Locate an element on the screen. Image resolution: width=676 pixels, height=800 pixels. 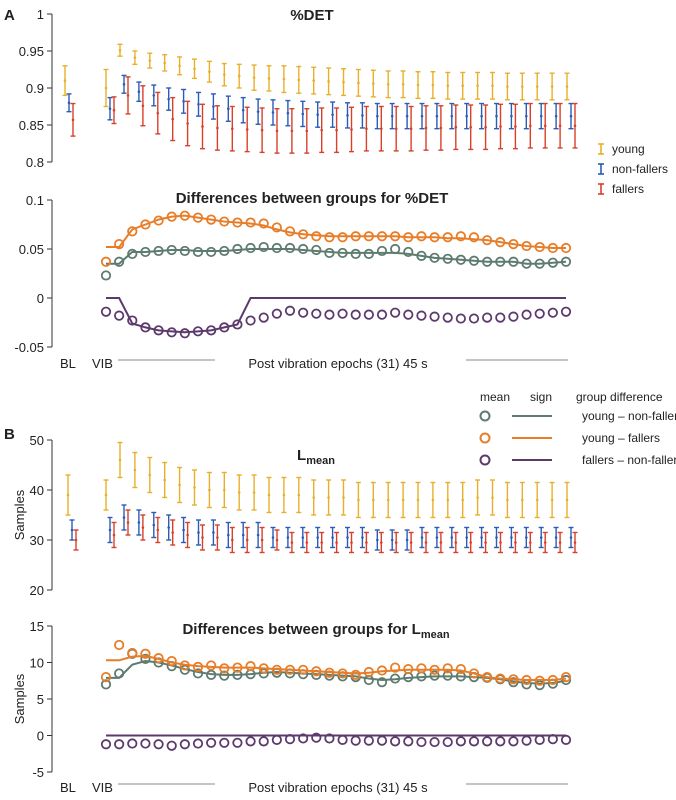
series-fallers is located at coordinates (325, 531).